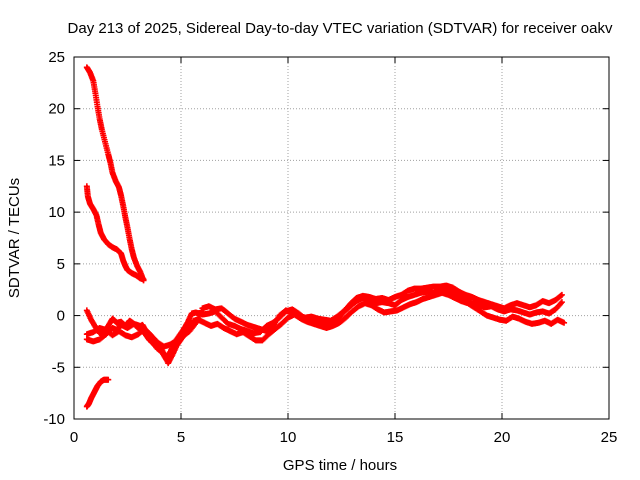 This screenshot has height=480, width=640. What do you see at coordinates (54, 419) in the screenshot?
I see `y-tick-label: -10` at bounding box center [54, 419].